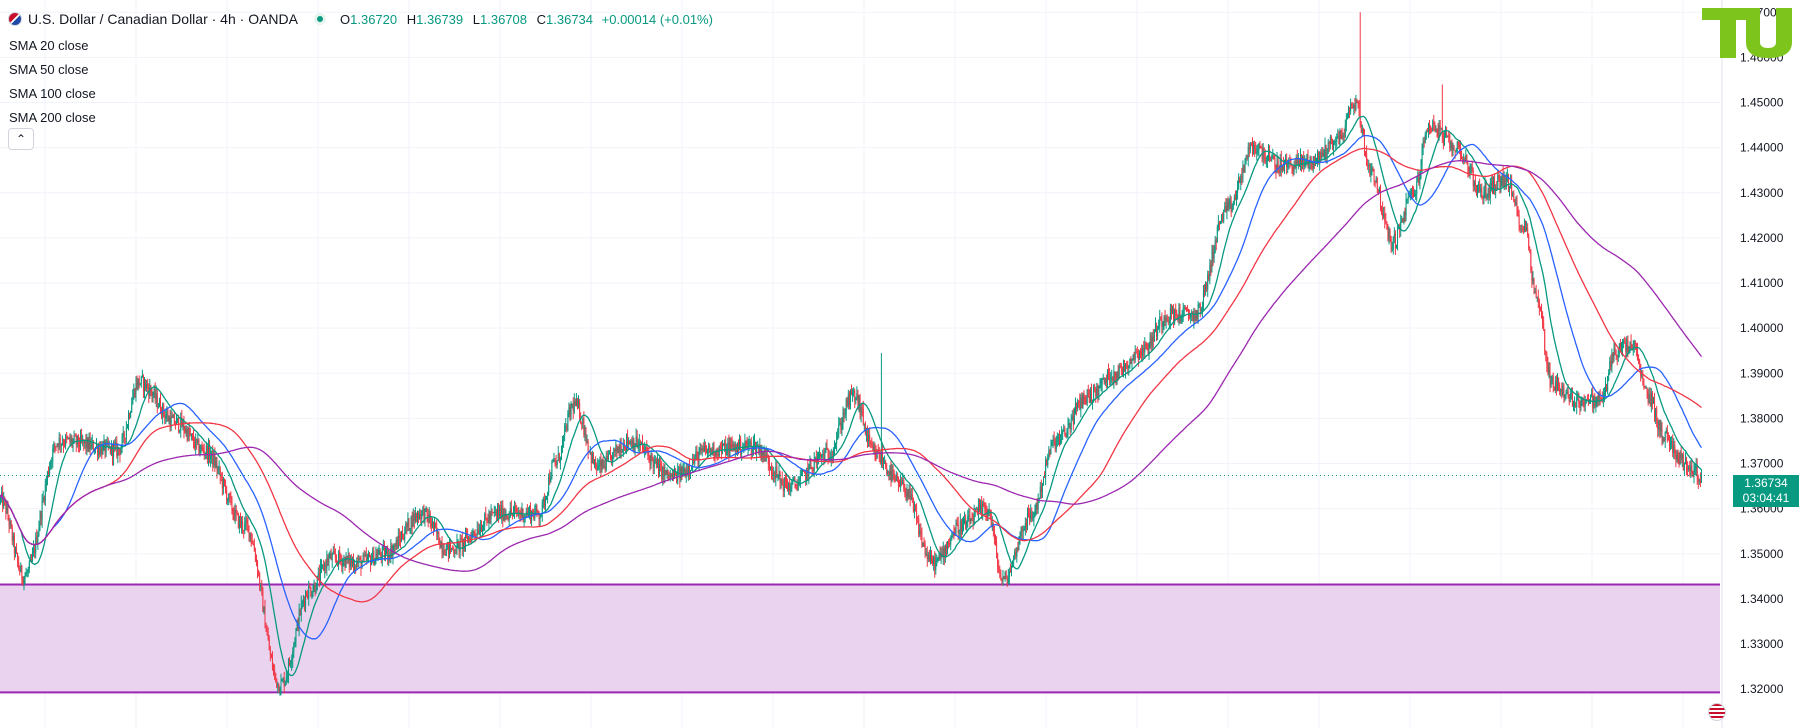 This screenshot has width=1800, height=728. What do you see at coordinates (52, 46) in the screenshot?
I see `indicator-sma-20: SMA 20 close` at bounding box center [52, 46].